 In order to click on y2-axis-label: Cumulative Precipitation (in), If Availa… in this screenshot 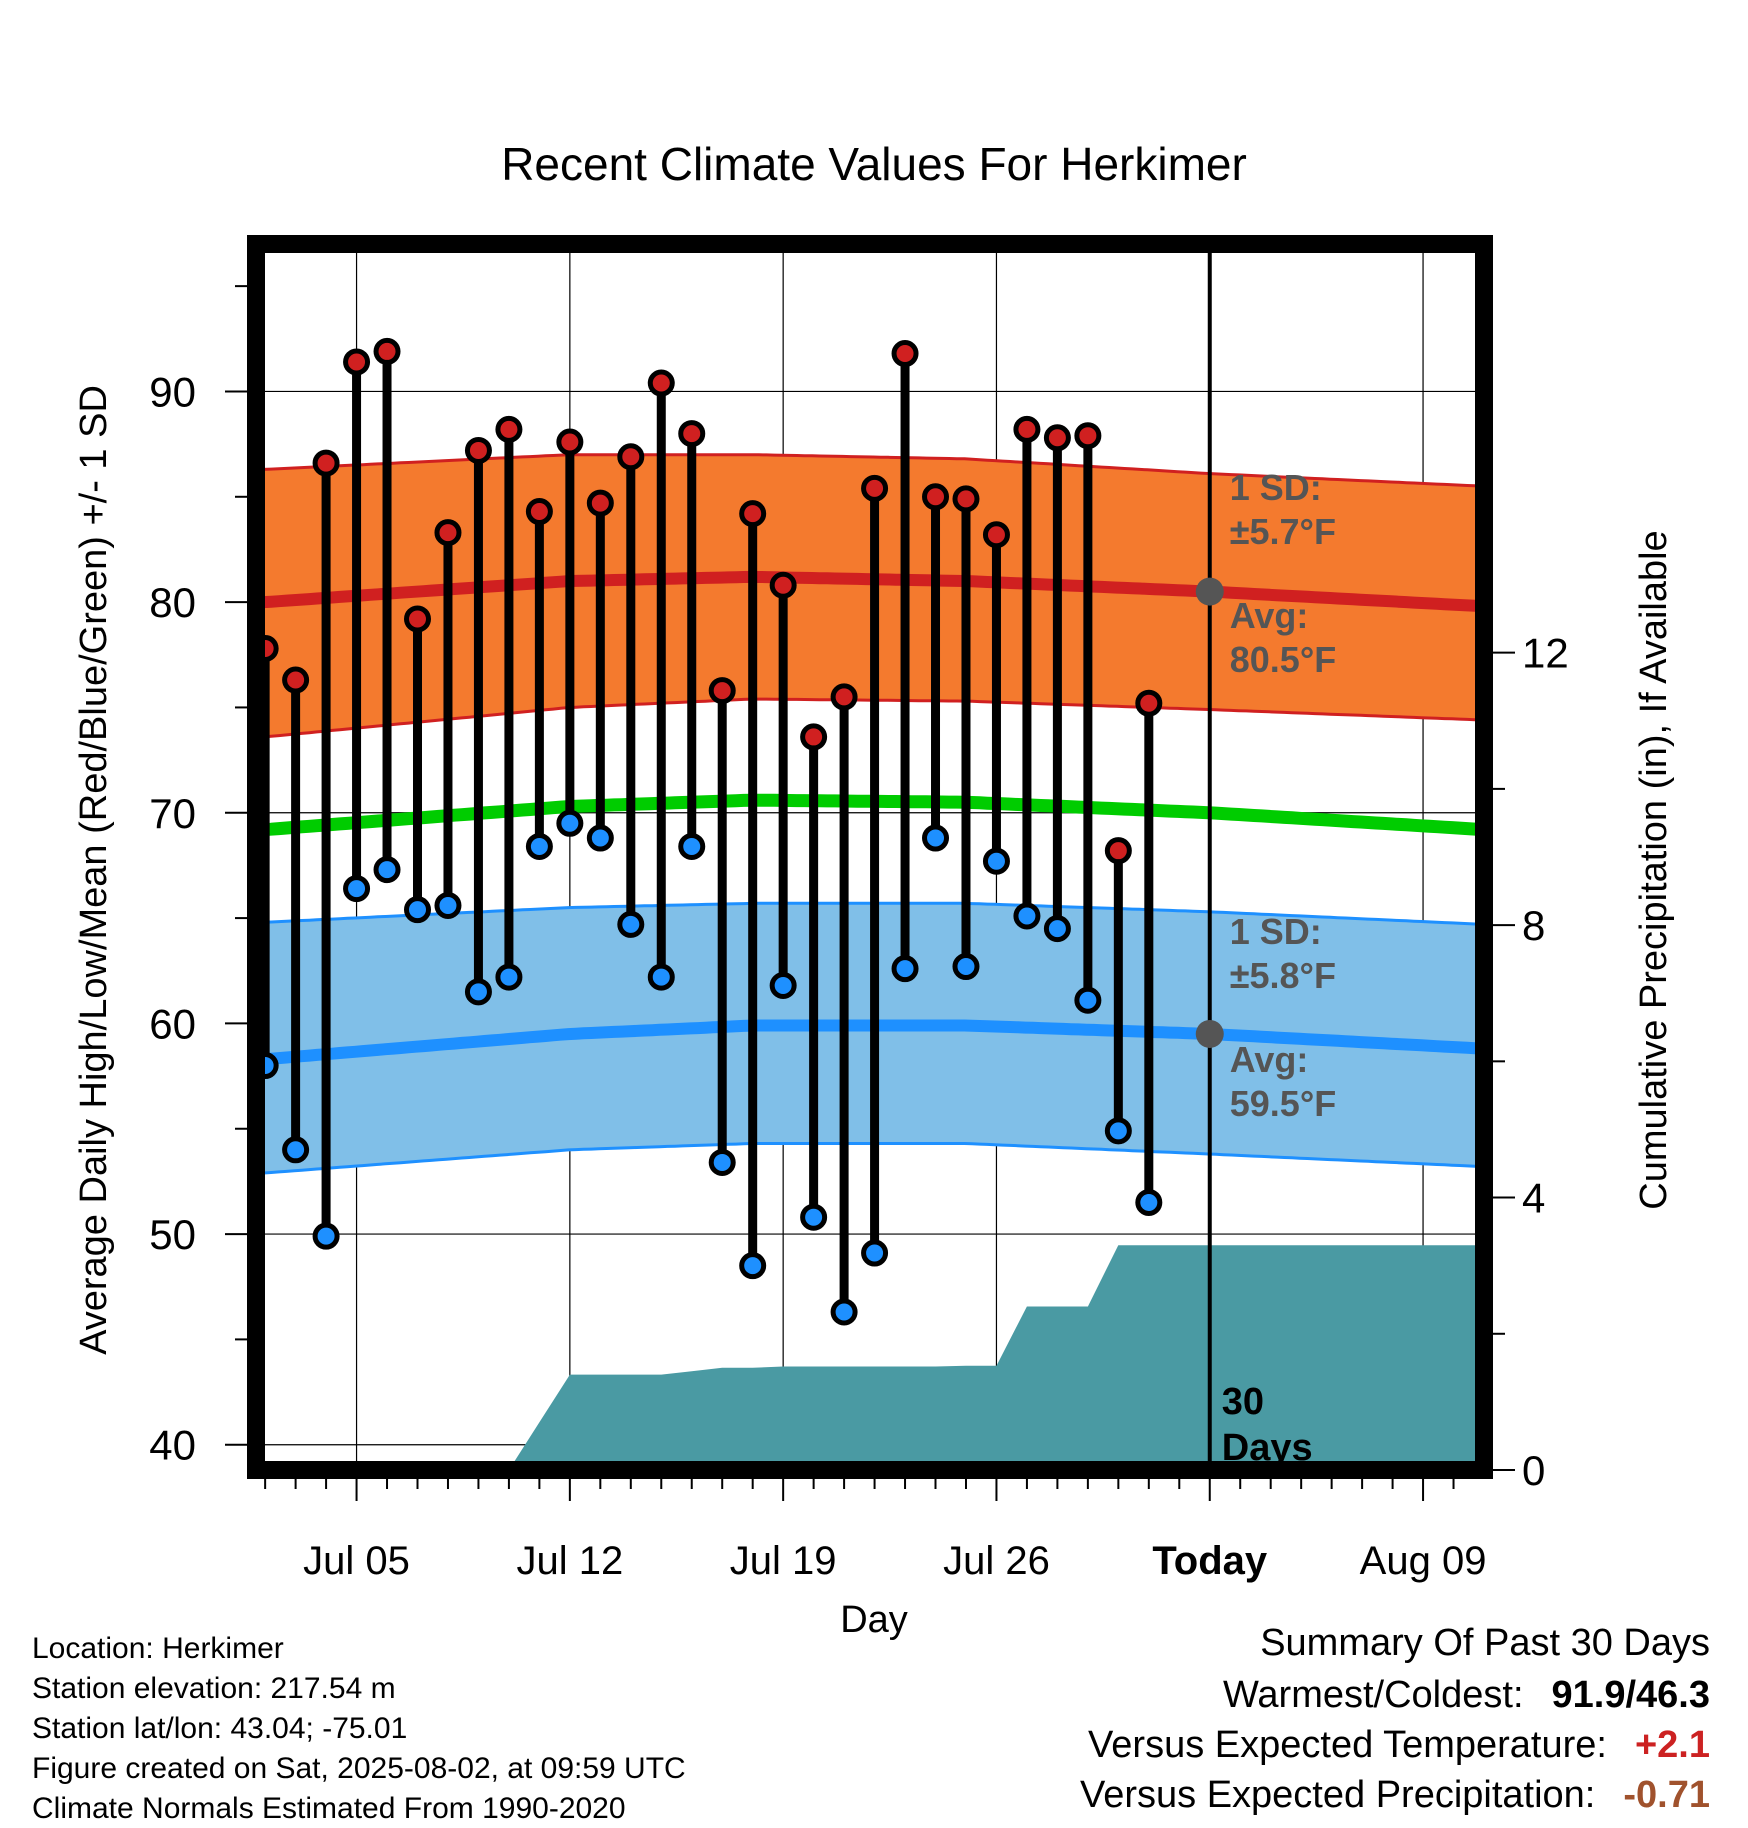, I will do `click(1654, 869)`.